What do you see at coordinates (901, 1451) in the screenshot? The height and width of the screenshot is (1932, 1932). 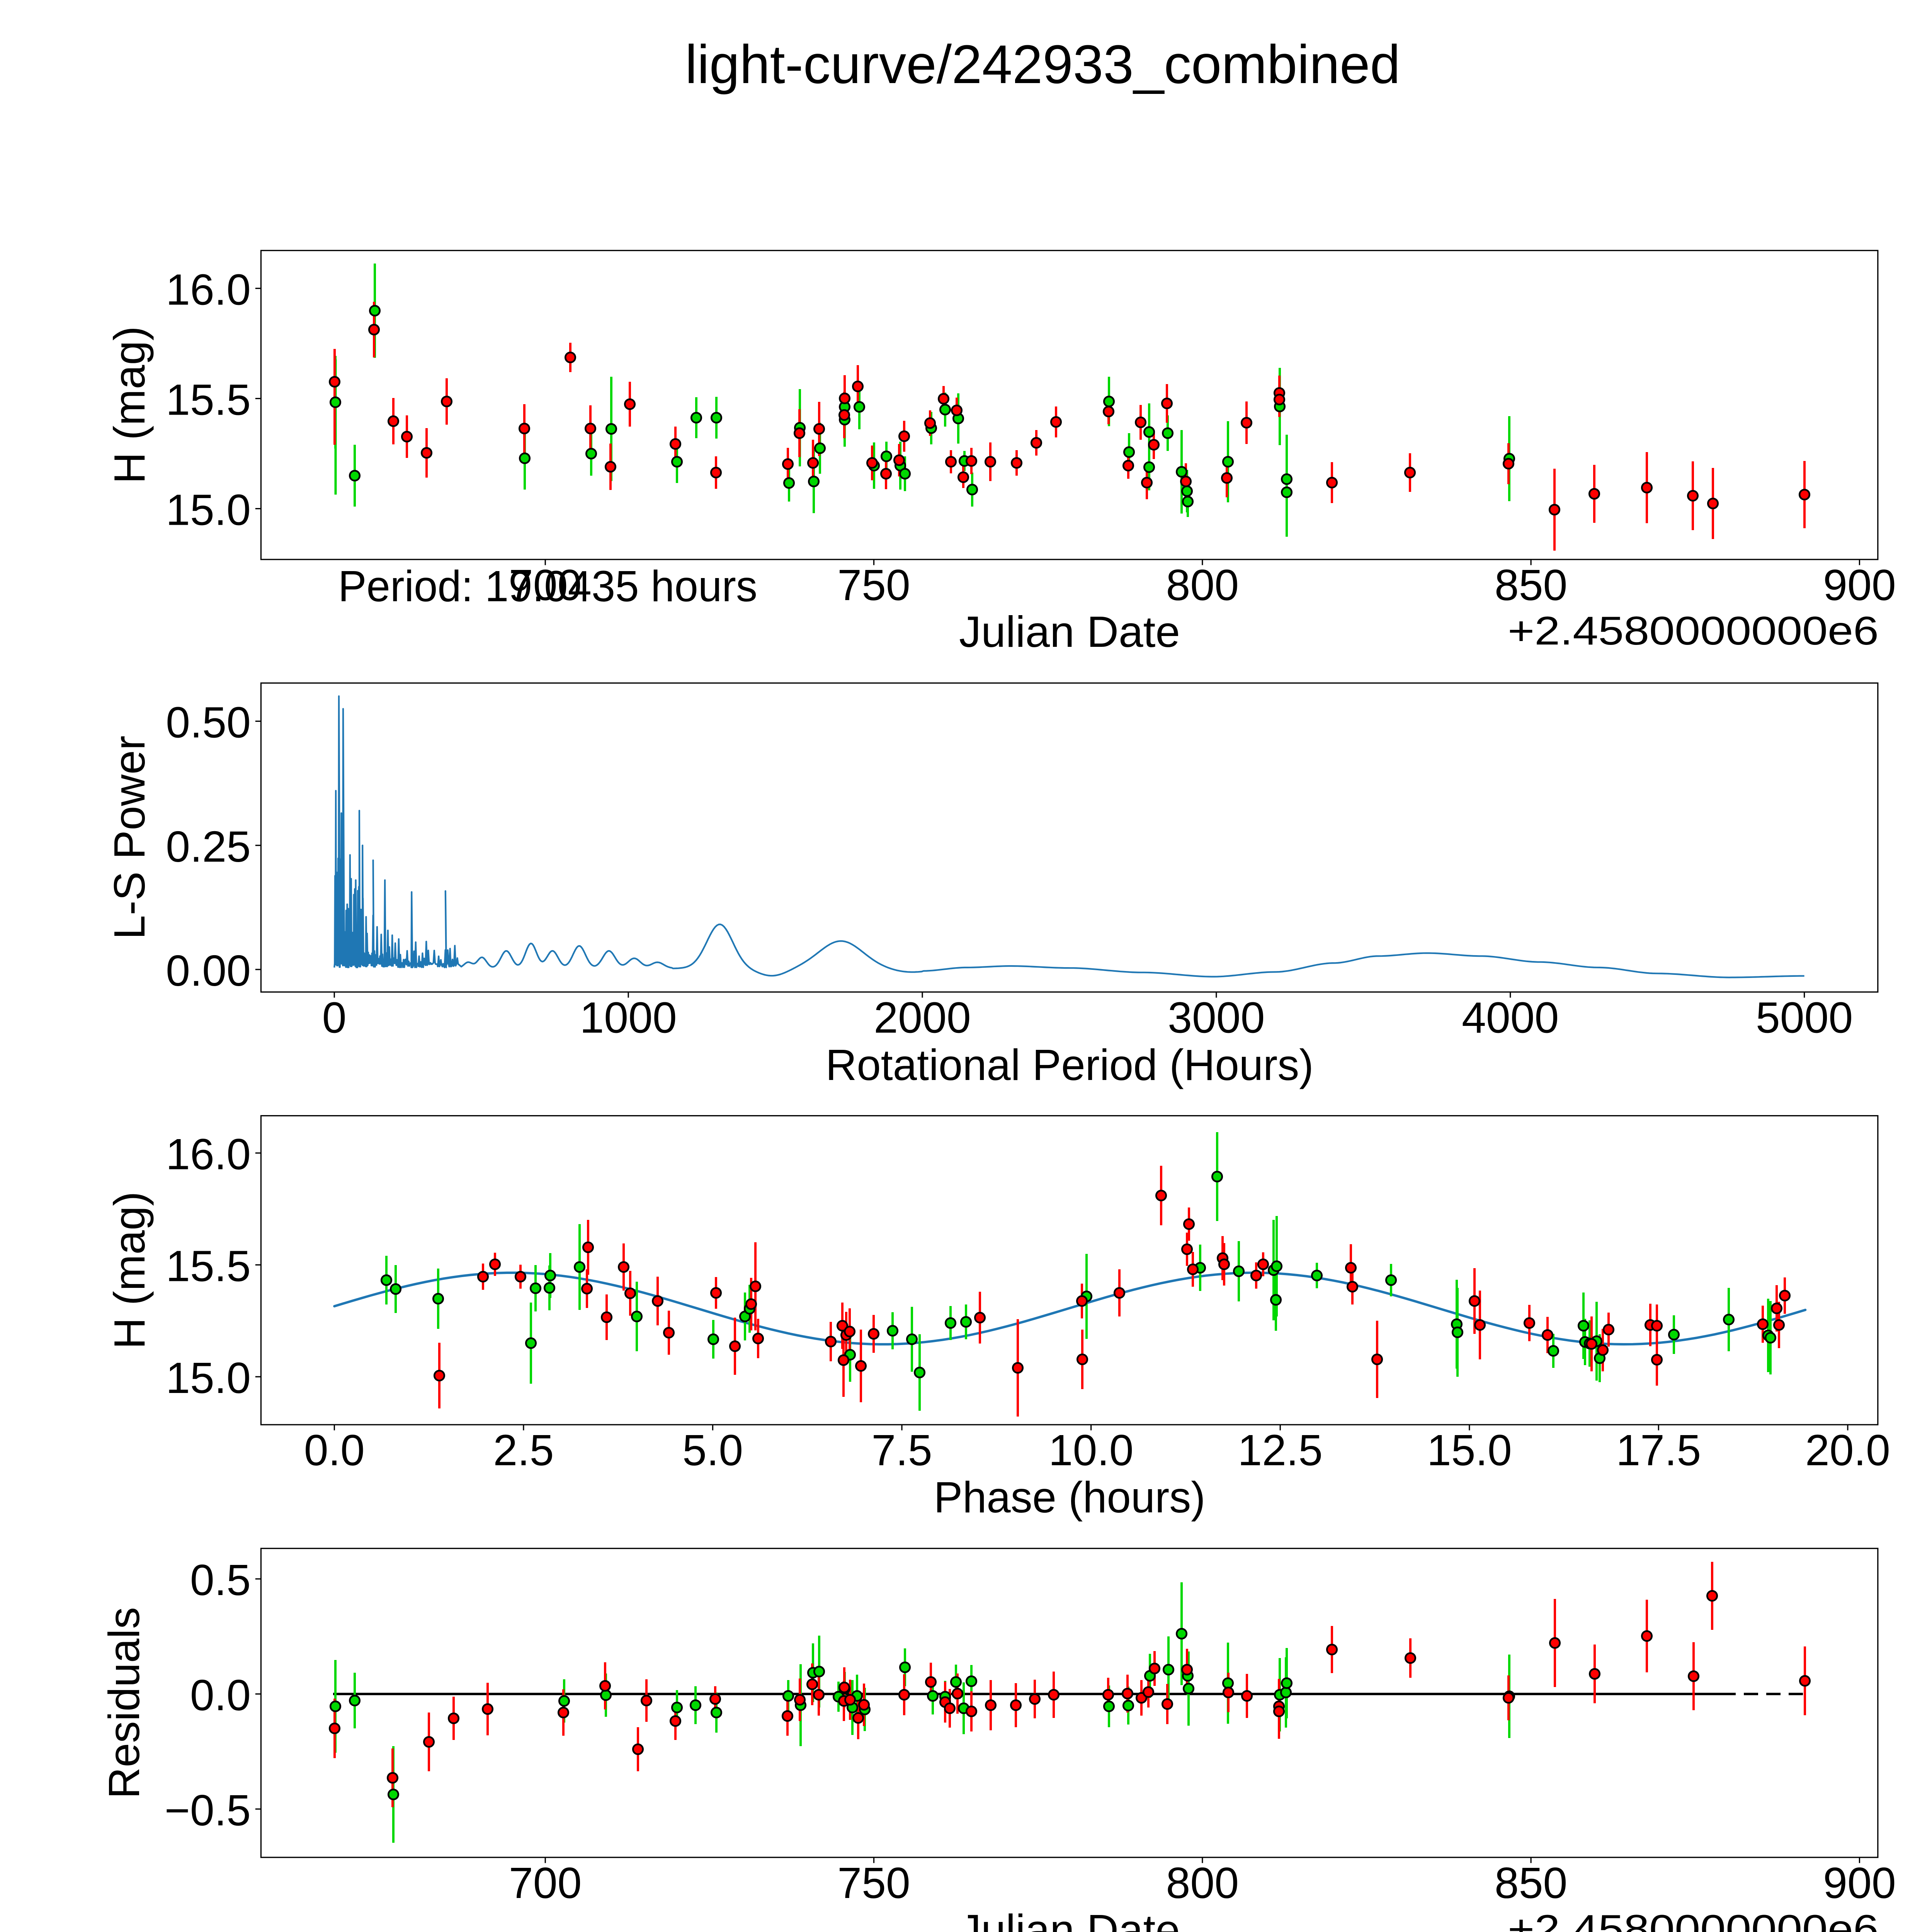 I see `svg-text: 7.5` at bounding box center [901, 1451].